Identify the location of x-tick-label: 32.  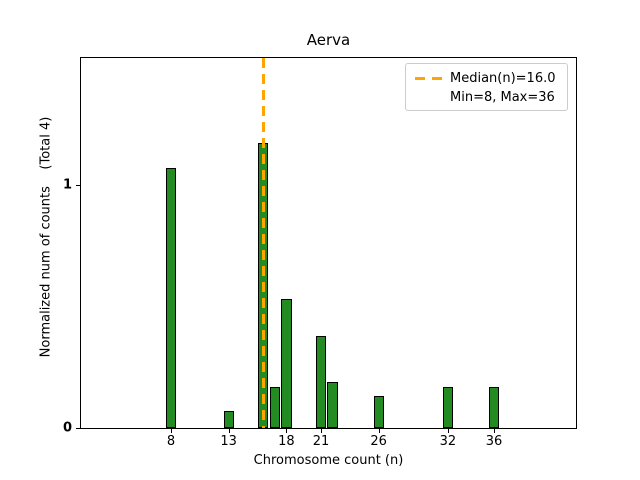
(448, 441).